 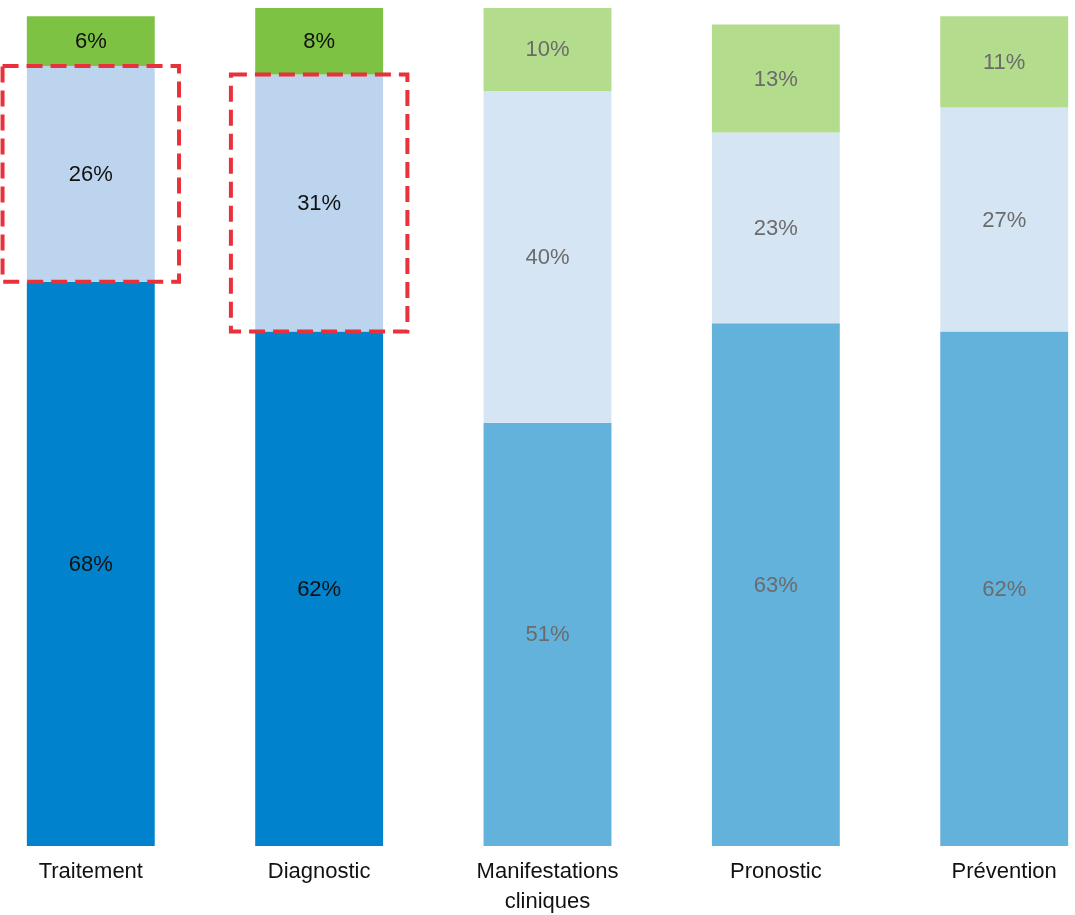 I want to click on data-label: 6%, so click(x=90, y=41).